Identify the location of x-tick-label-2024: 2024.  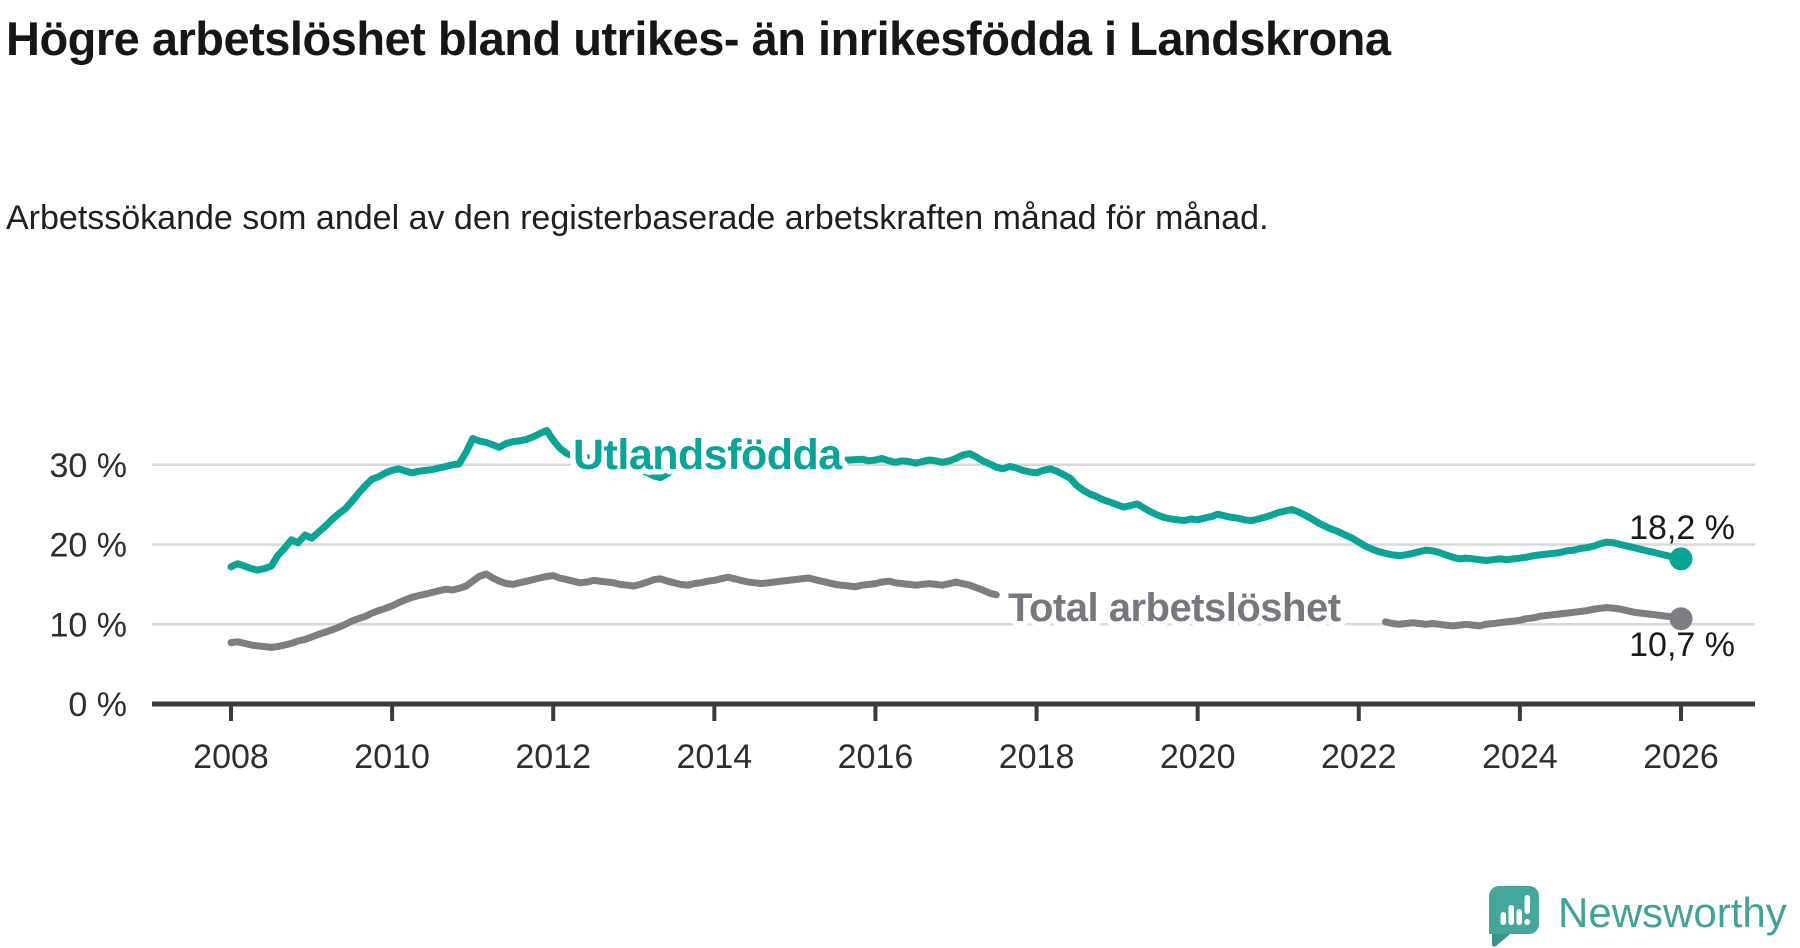
(1520, 757).